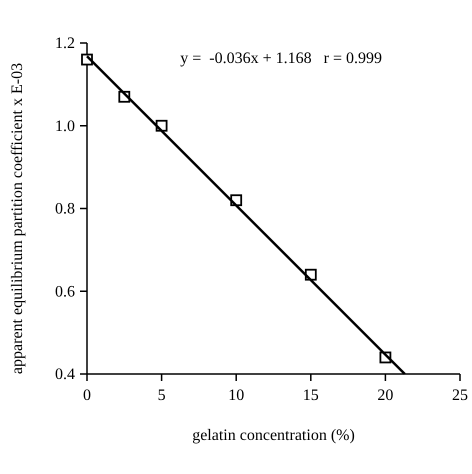 The image size is (472, 474). What do you see at coordinates (281, 58) in the screenshot?
I see `annotation: y = -0.036x + 1.168 r = 0.999` at bounding box center [281, 58].